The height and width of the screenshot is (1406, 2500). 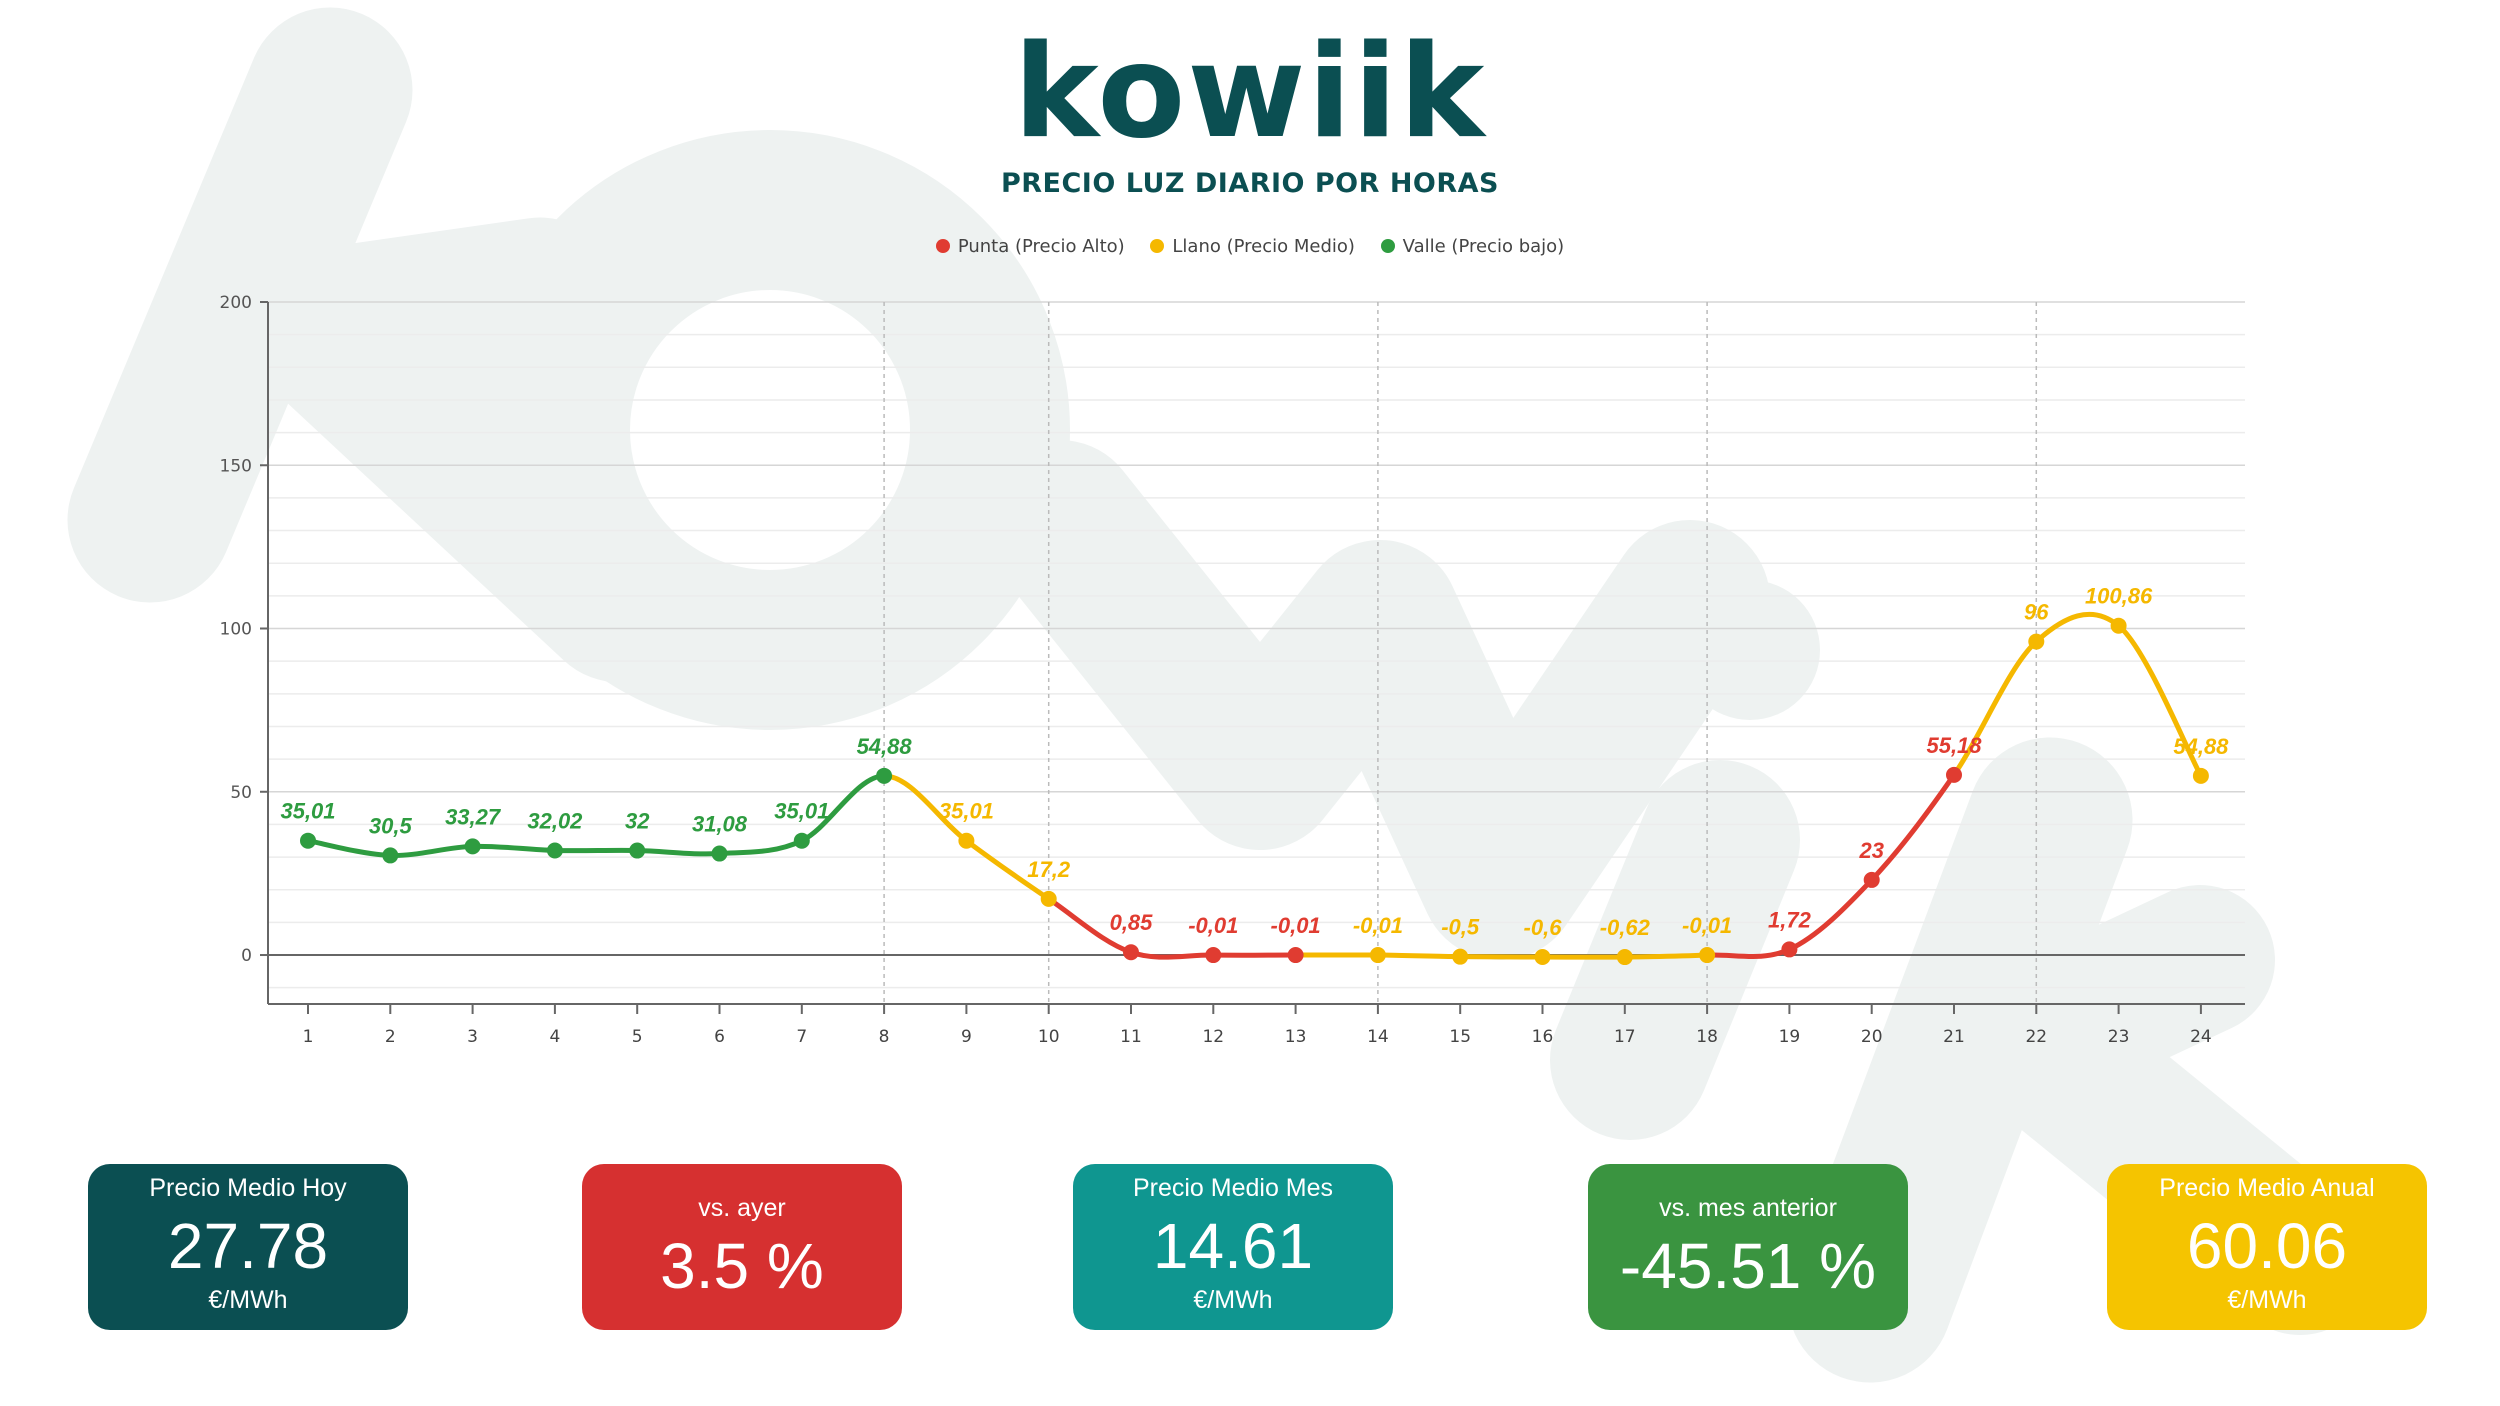 What do you see at coordinates (1250, 92) in the screenshot?
I see `kowiik-logo: kowiik` at bounding box center [1250, 92].